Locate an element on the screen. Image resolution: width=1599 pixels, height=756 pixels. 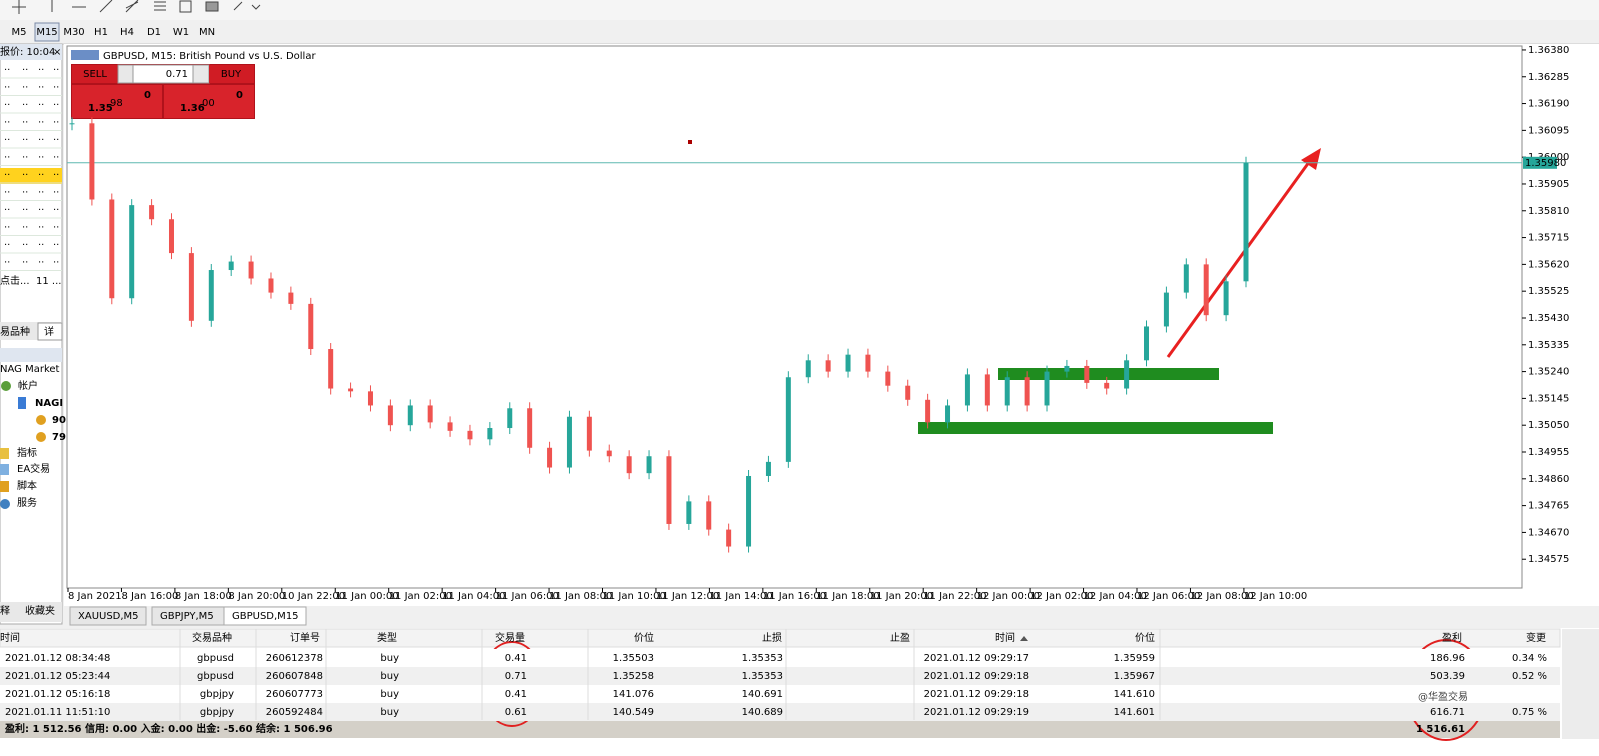
panel-tab: 详 is located at coordinates (49, 331).